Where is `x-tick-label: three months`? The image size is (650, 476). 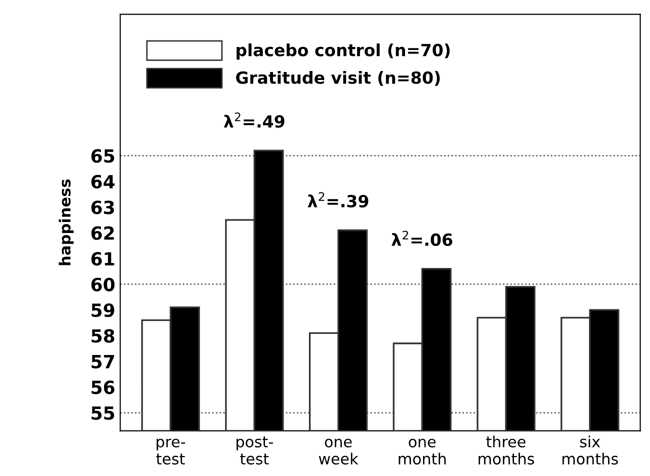 x-tick-label: three months is located at coordinates (506, 450).